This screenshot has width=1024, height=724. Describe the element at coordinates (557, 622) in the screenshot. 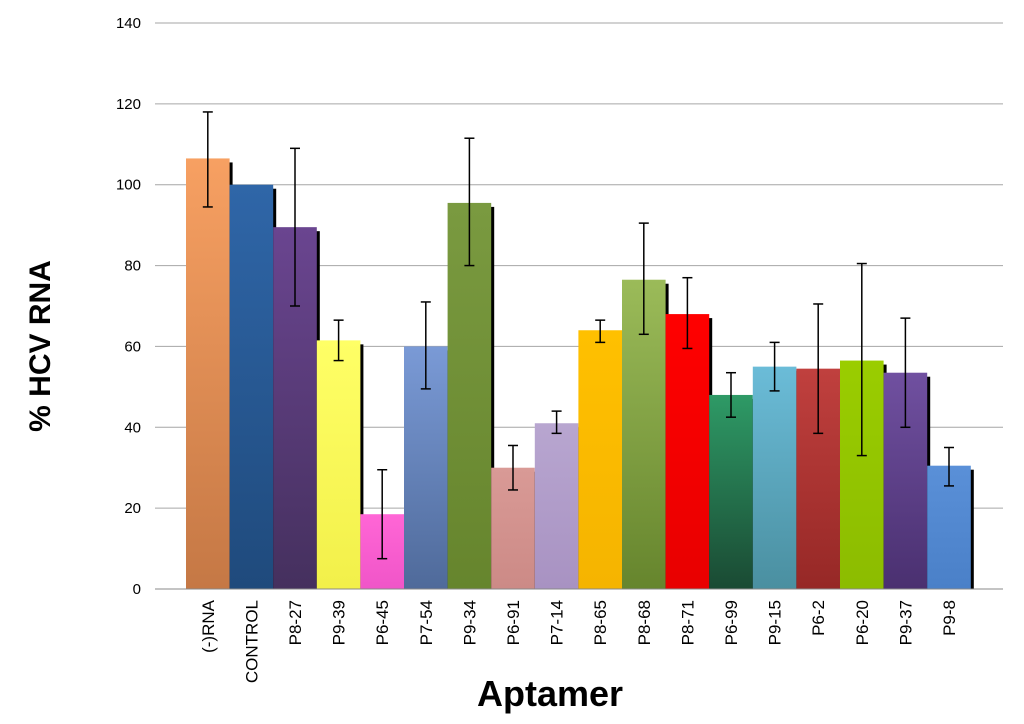

I see `x-tick-label: P7-14` at that location.